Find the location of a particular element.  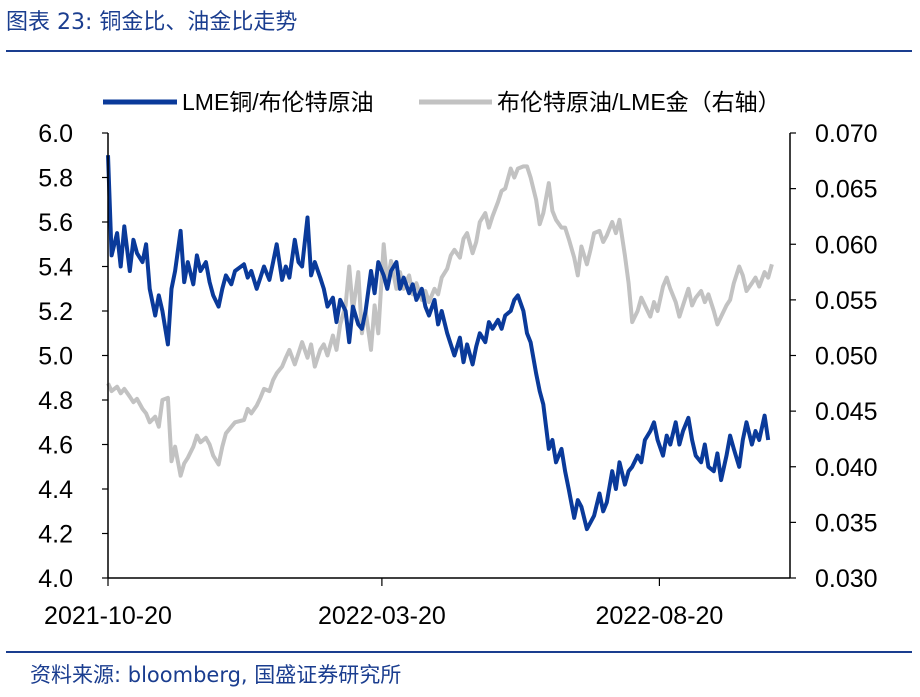

x-tick-label: 2022-03-20 is located at coordinates (382, 616).